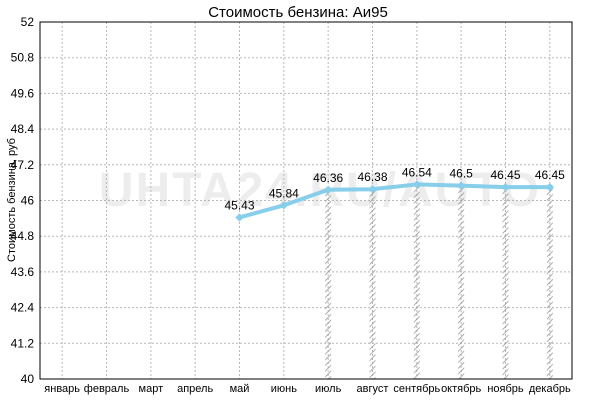 This screenshot has width=600, height=400. Describe the element at coordinates (328, 178) in the screenshot. I see `data-label: 46.36` at that location.